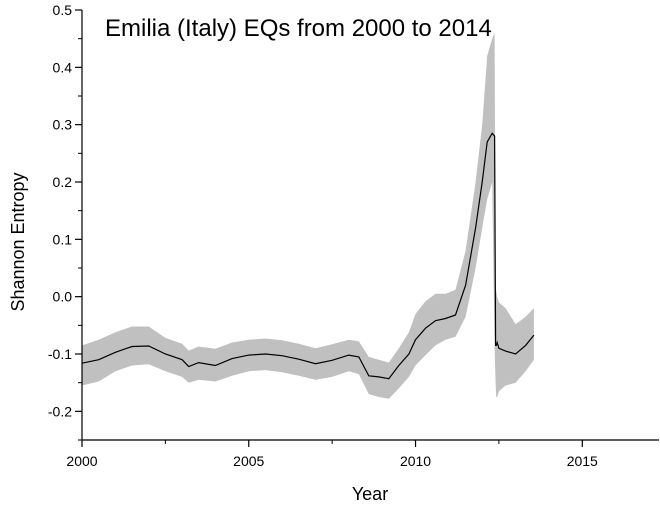 The image size is (660, 510). I want to click on chart-title: Emilia (Italy) EQs from 2000 to 2014, so click(298, 28).